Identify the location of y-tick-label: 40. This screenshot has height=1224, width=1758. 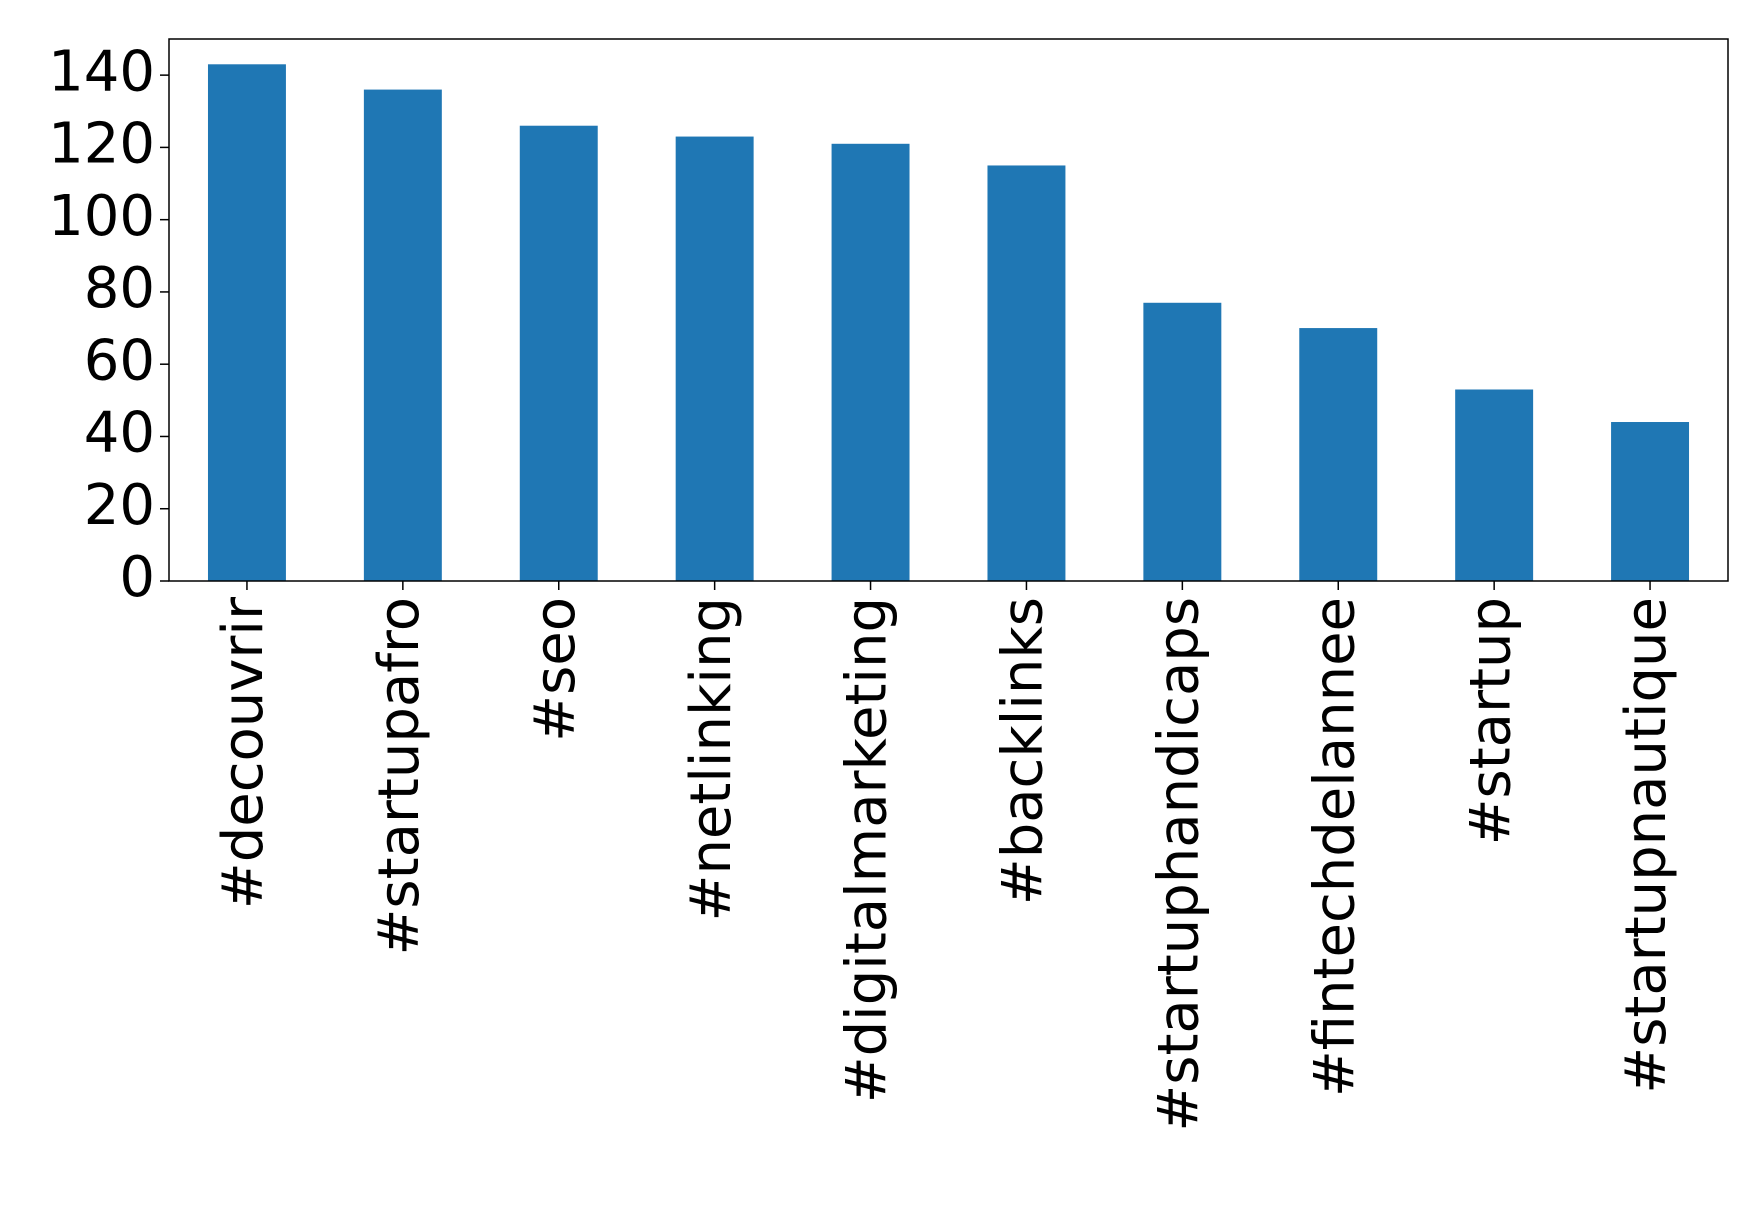
(119, 433).